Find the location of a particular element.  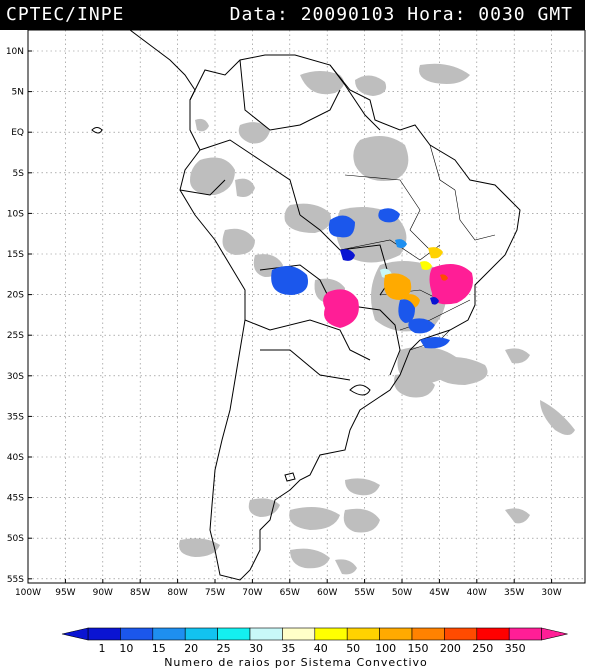

lon-label: 65W is located at coordinates (290, 593).